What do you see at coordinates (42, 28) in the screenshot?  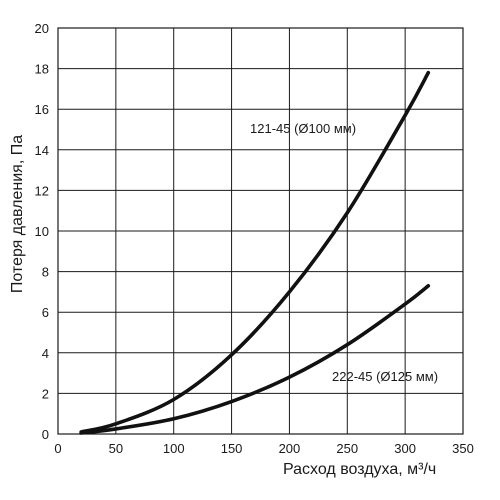 I see `y-tick-label: 20` at bounding box center [42, 28].